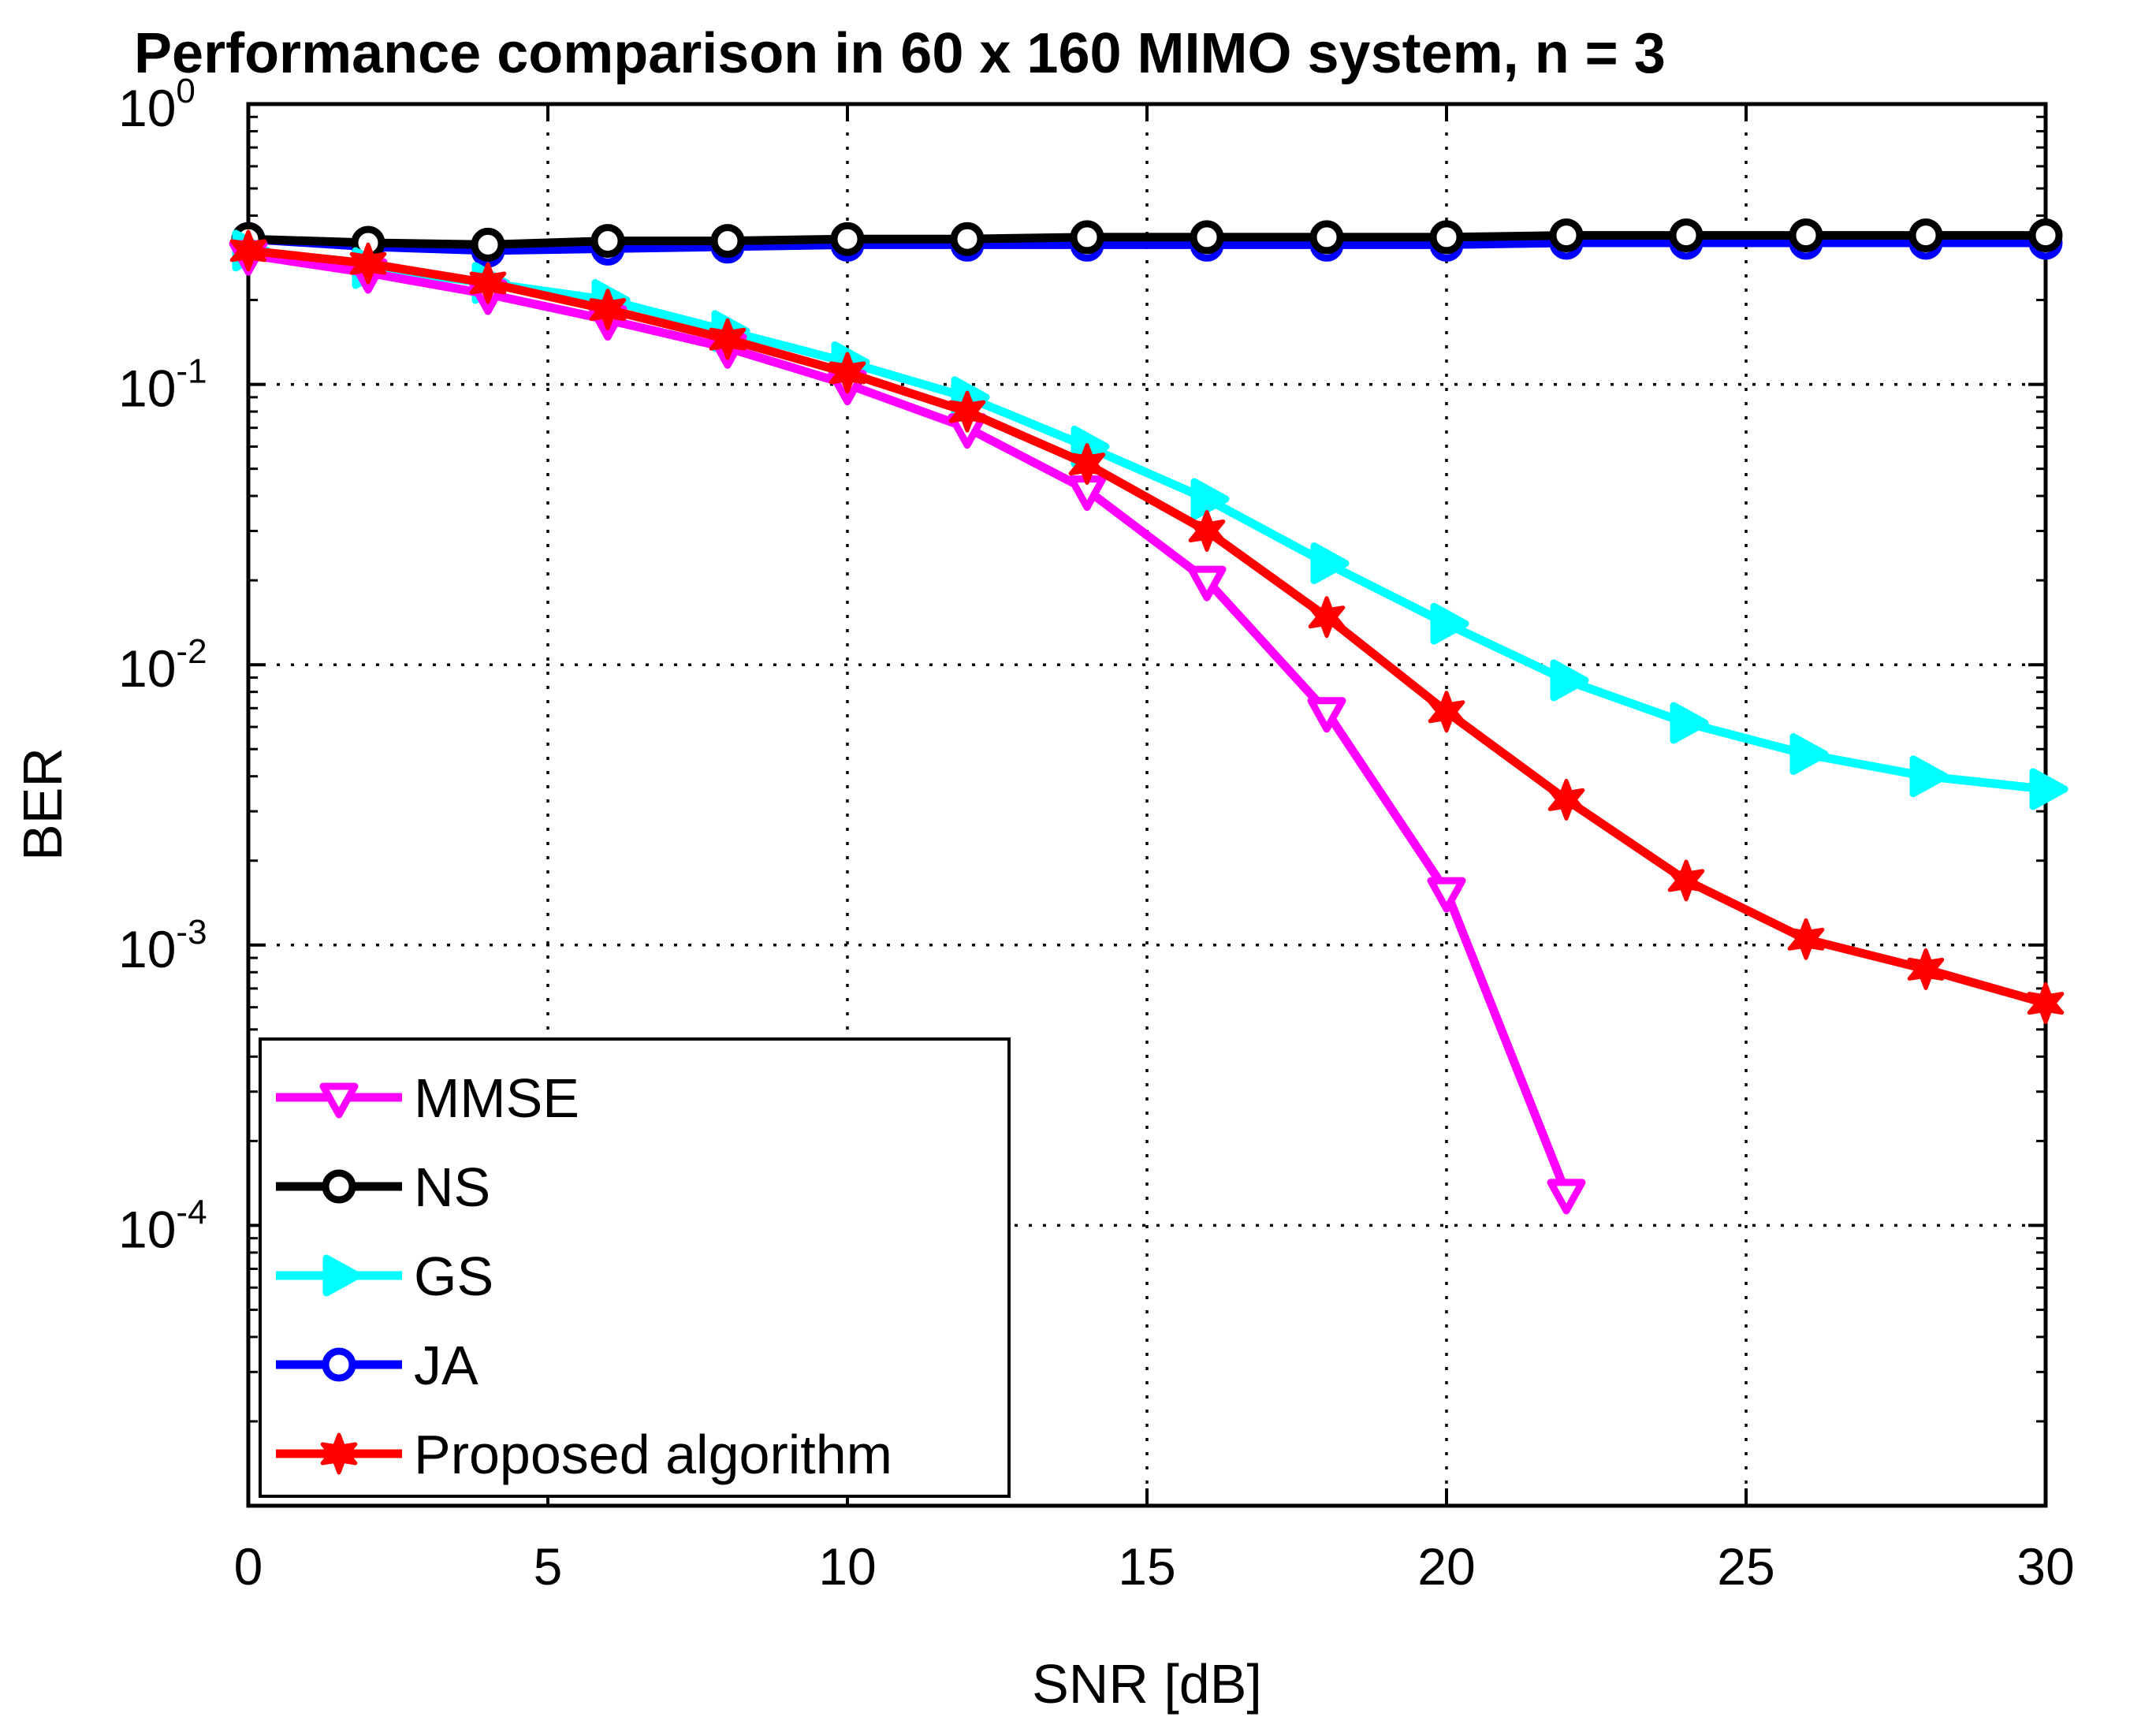 The height and width of the screenshot is (1717, 2156). I want to click on legend-label: MMSE, so click(497, 1098).